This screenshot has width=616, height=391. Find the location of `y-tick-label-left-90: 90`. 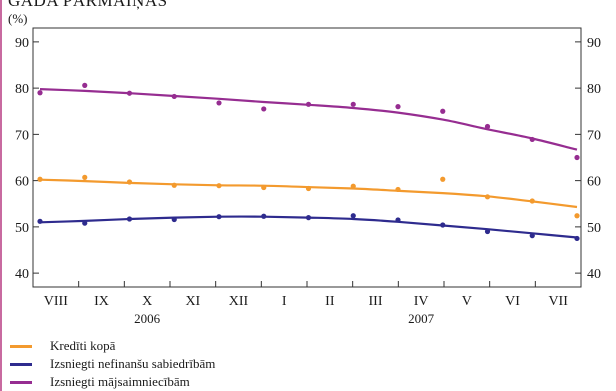

y-tick-label-left-90: 90 is located at coordinates (22, 43).